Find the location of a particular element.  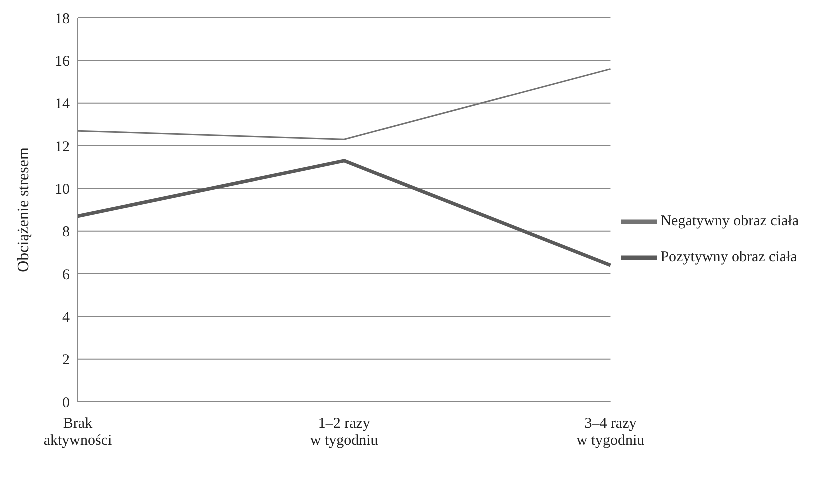

y-tick-label: 6 is located at coordinates (66, 275).